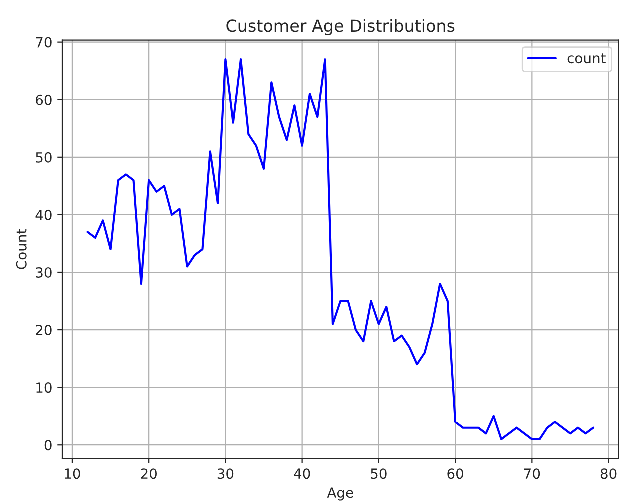 The height and width of the screenshot is (504, 625). I want to click on x-tick-label: 40, so click(302, 474).